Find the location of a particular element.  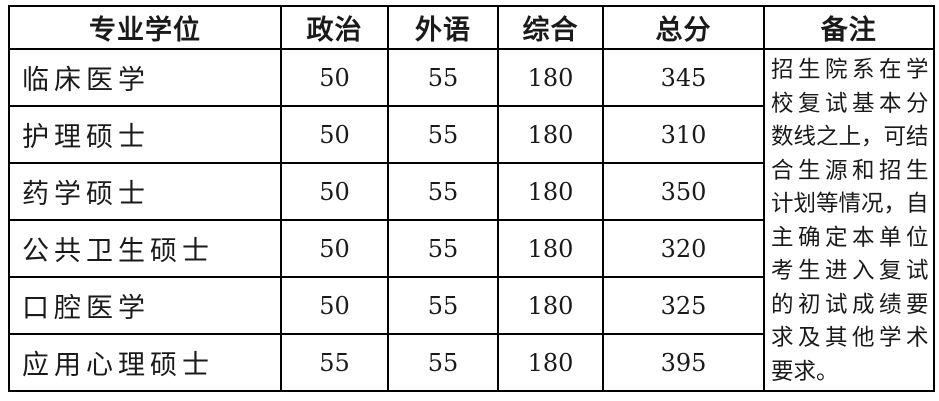

remark-line: 数线之上，可结 is located at coordinates (850, 137).